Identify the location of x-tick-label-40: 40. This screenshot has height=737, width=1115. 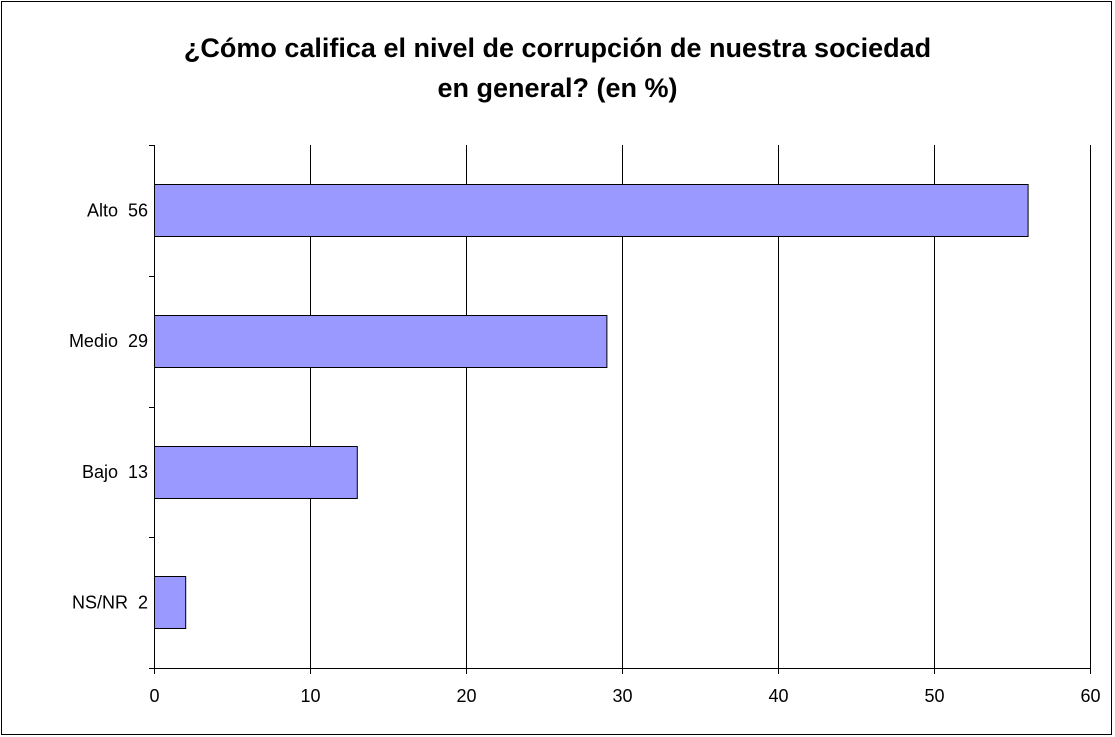
(778, 696).